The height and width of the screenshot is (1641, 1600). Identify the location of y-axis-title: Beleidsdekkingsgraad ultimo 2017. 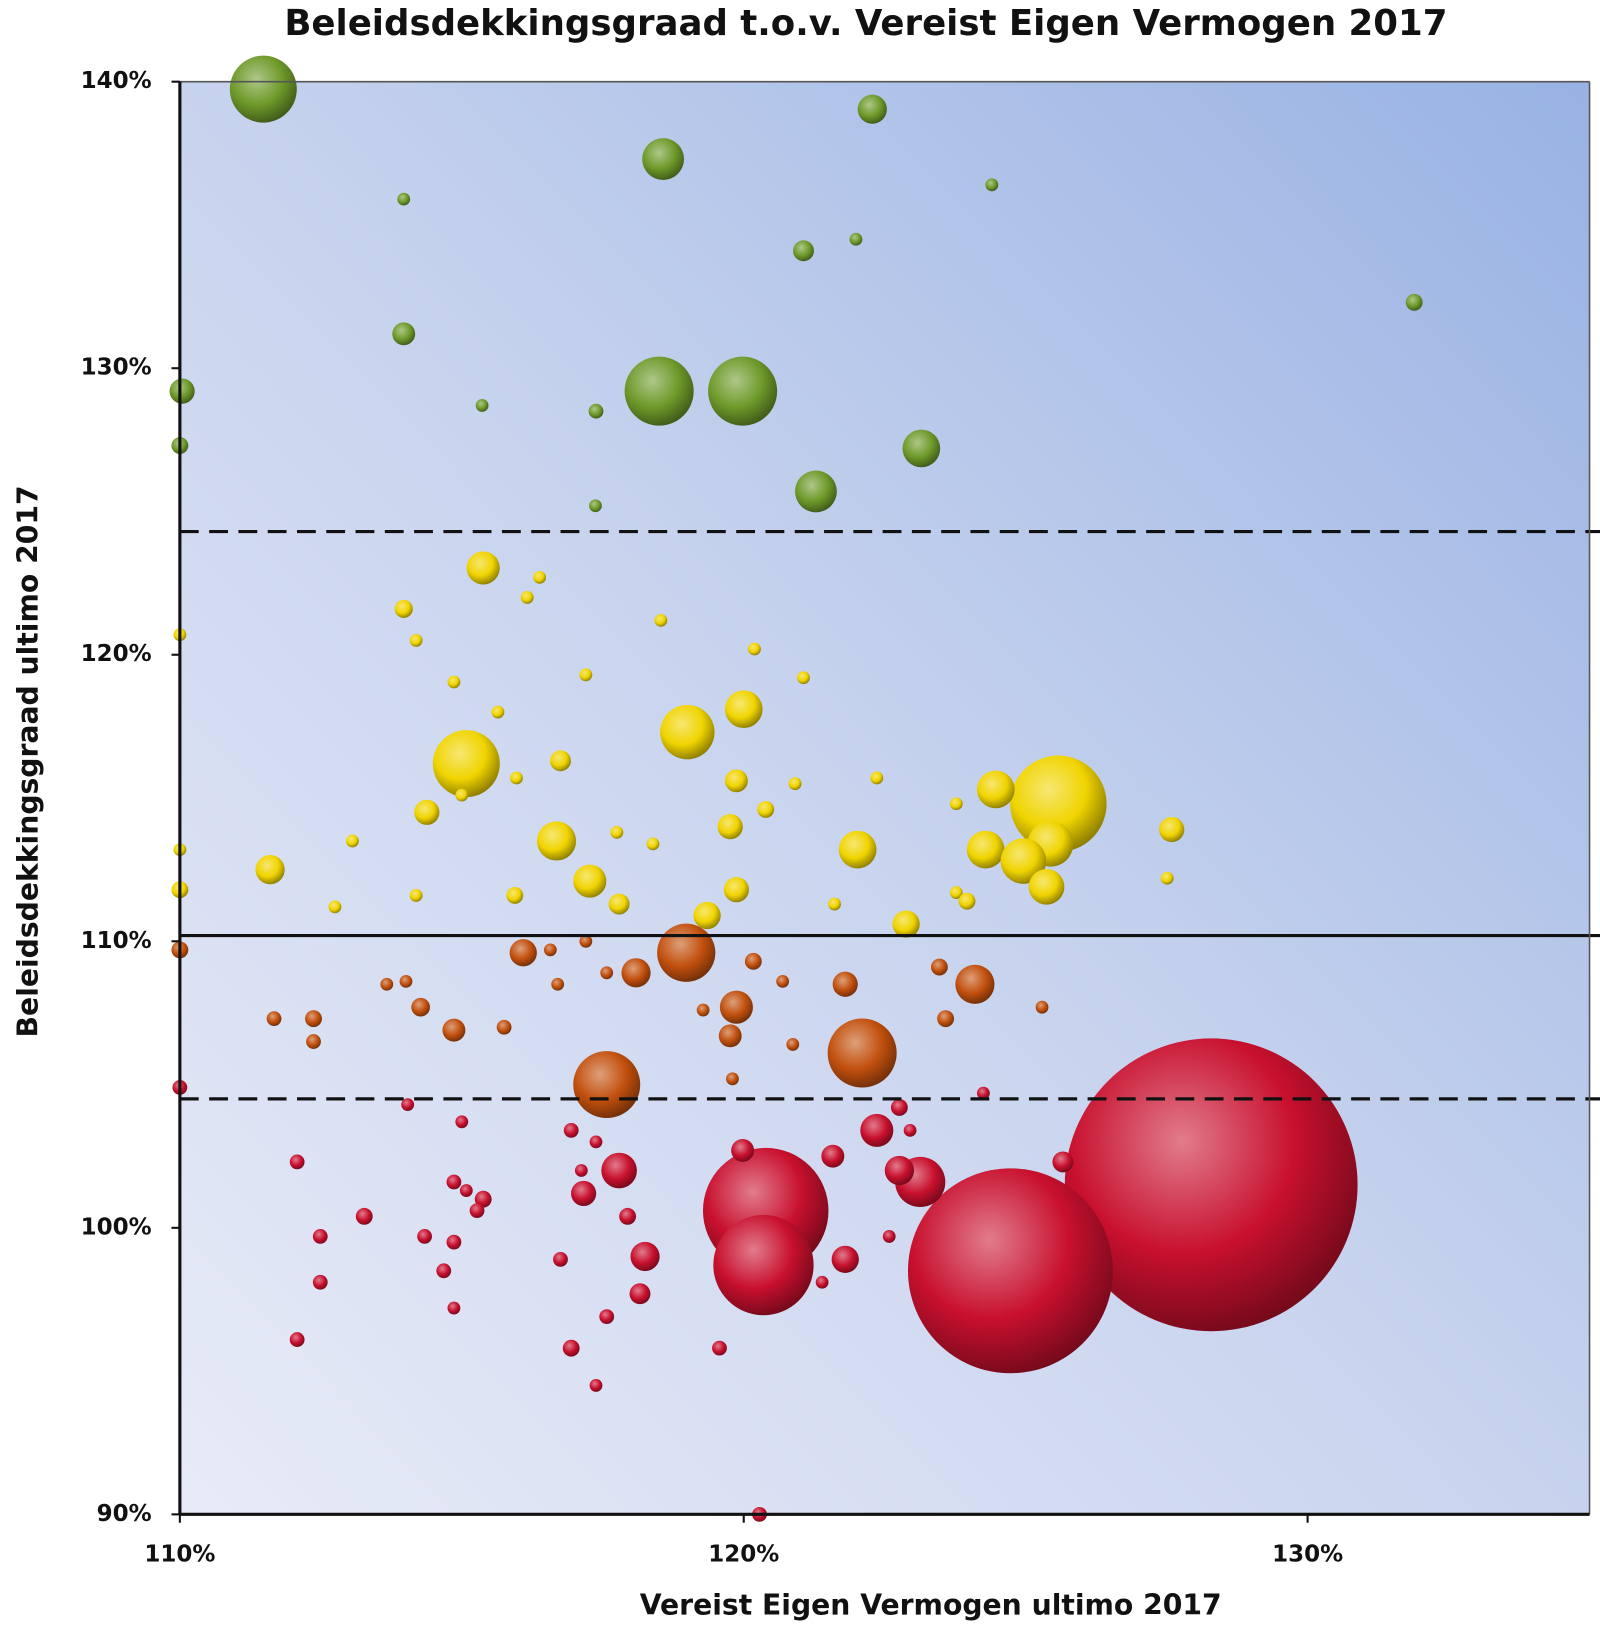
(27, 761).